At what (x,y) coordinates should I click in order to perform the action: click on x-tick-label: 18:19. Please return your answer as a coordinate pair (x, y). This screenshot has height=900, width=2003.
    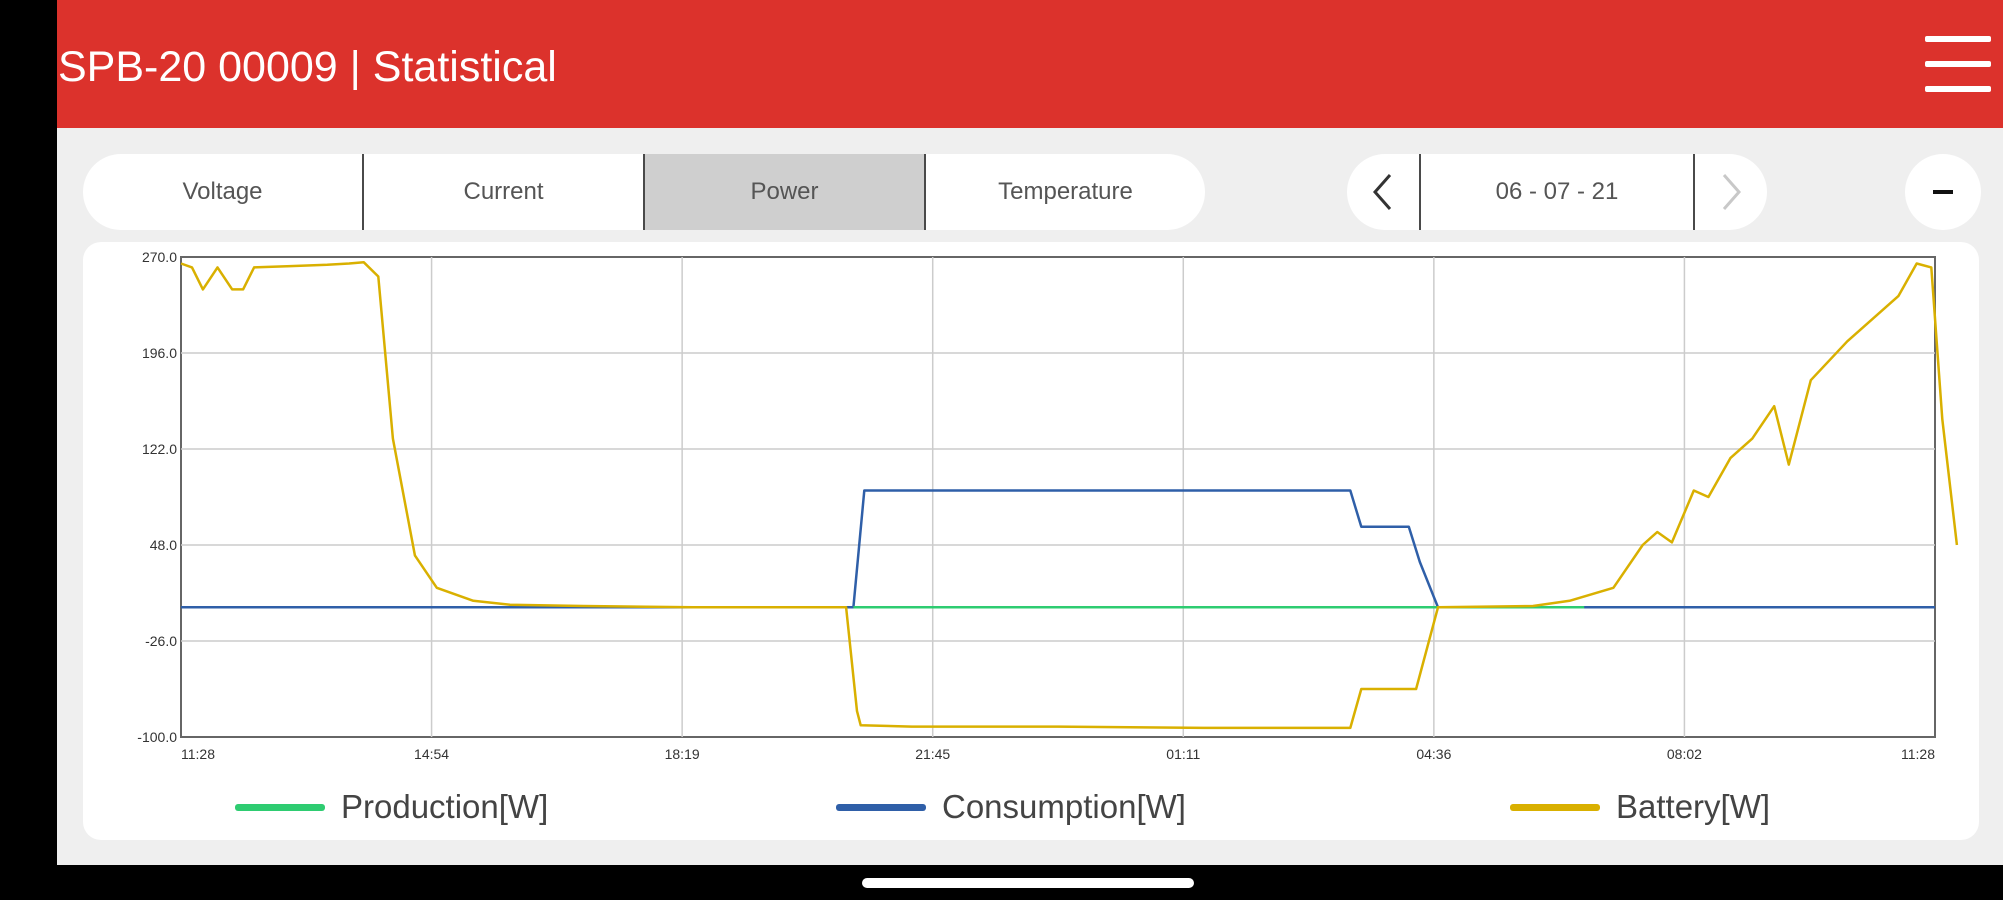
    Looking at the image, I should click on (682, 754).